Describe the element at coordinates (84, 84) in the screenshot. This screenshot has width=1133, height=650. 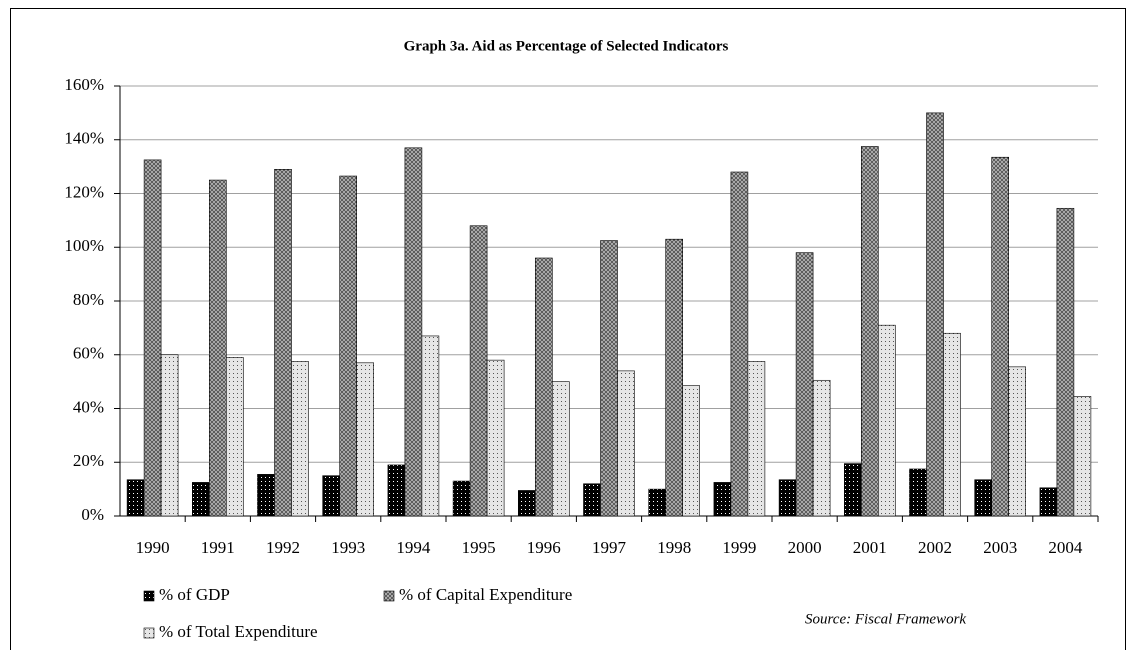
I see `y-tick-label: 160%` at that location.